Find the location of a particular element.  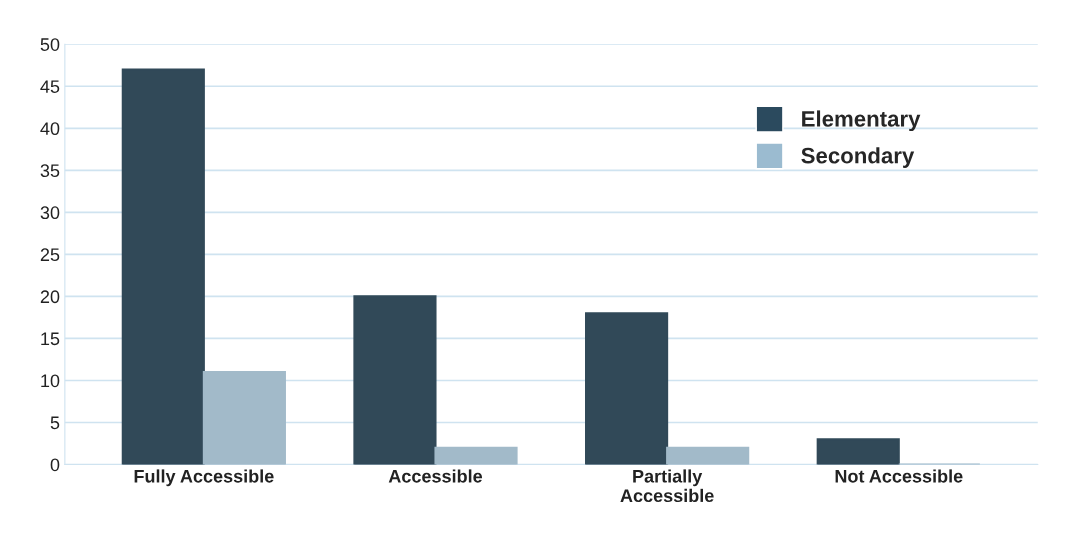

y-tick-label: 0 is located at coordinates (55, 465).